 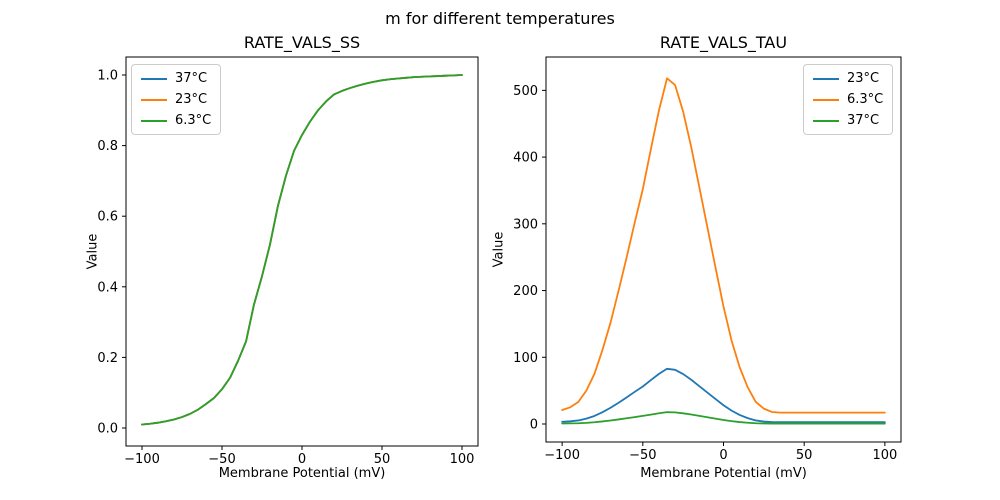 I want to click on right-x-axis-label: Membrane Potential (mV), so click(x=723, y=473).